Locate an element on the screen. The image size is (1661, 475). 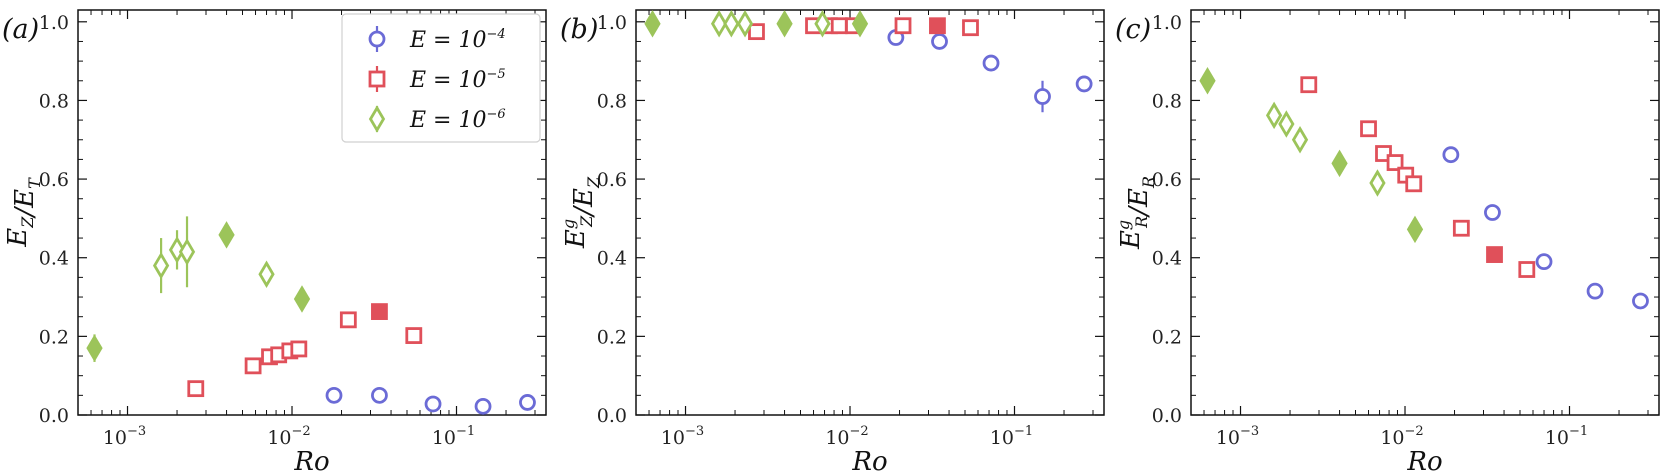
y-axis-label: EgR/ER is located at coordinates (1136, 213).